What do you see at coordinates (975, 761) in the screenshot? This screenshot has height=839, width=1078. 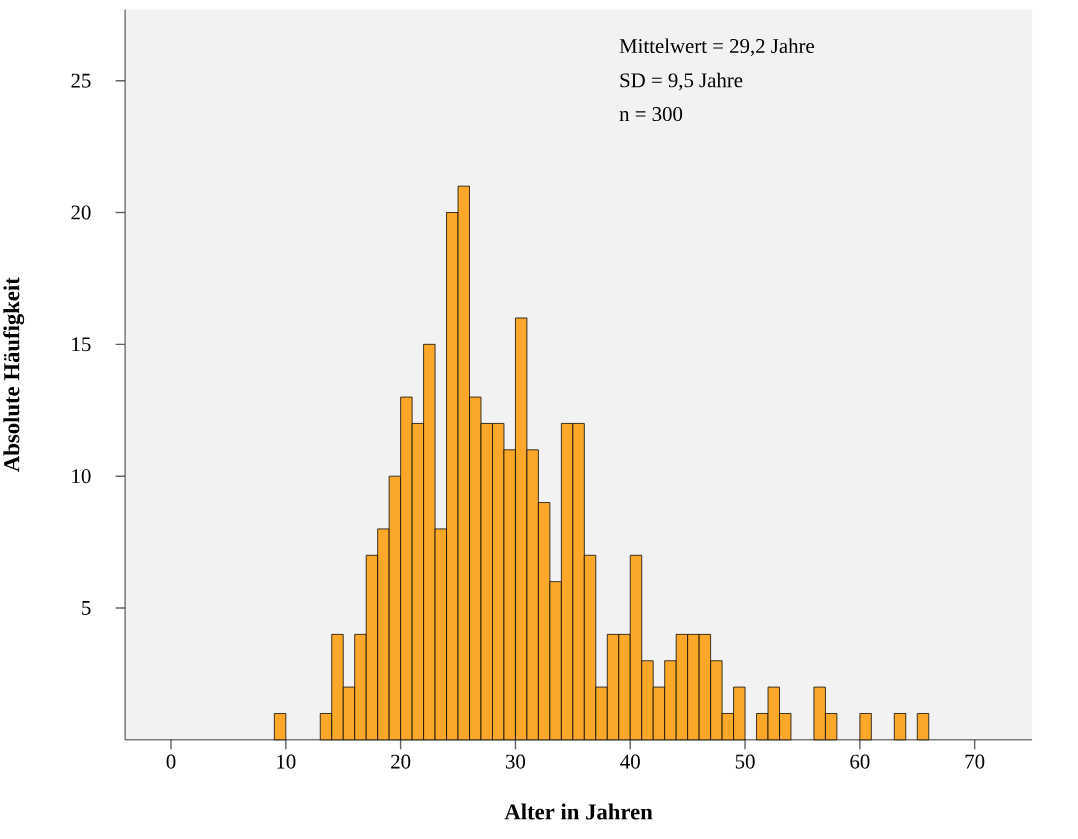 I see `x-tick-label: 70` at bounding box center [975, 761].